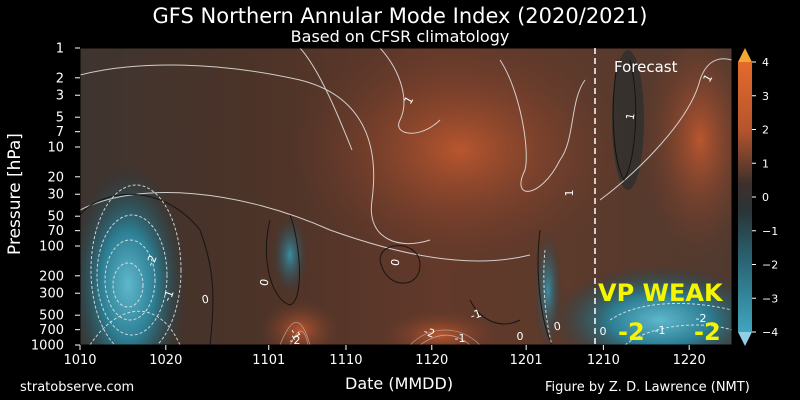  Describe the element at coordinates (770, 332) in the screenshot. I see `colorbar-tick-label: −4` at that location.